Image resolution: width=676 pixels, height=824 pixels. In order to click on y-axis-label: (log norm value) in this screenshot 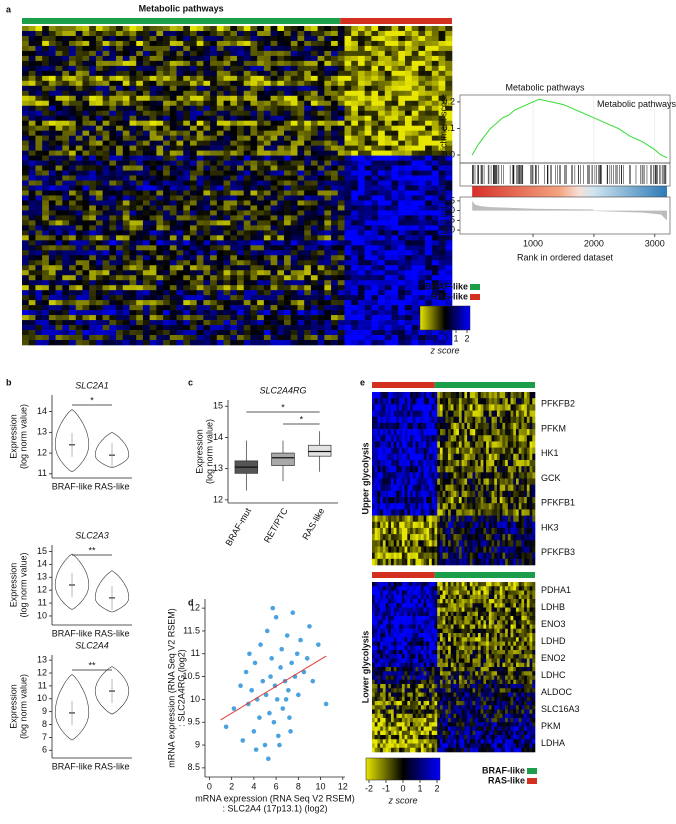, I will do `click(23, 436)`.